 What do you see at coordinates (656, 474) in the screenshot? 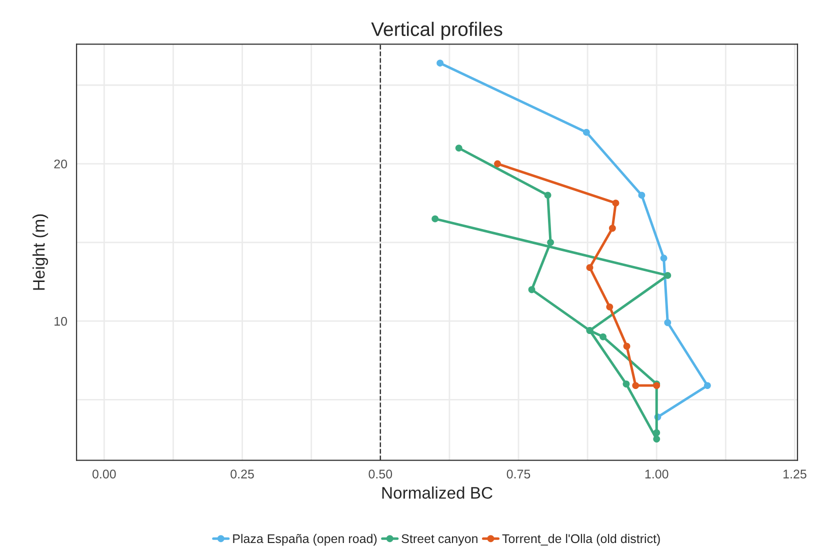
I see `x-tick-label: 1.00` at bounding box center [656, 474].